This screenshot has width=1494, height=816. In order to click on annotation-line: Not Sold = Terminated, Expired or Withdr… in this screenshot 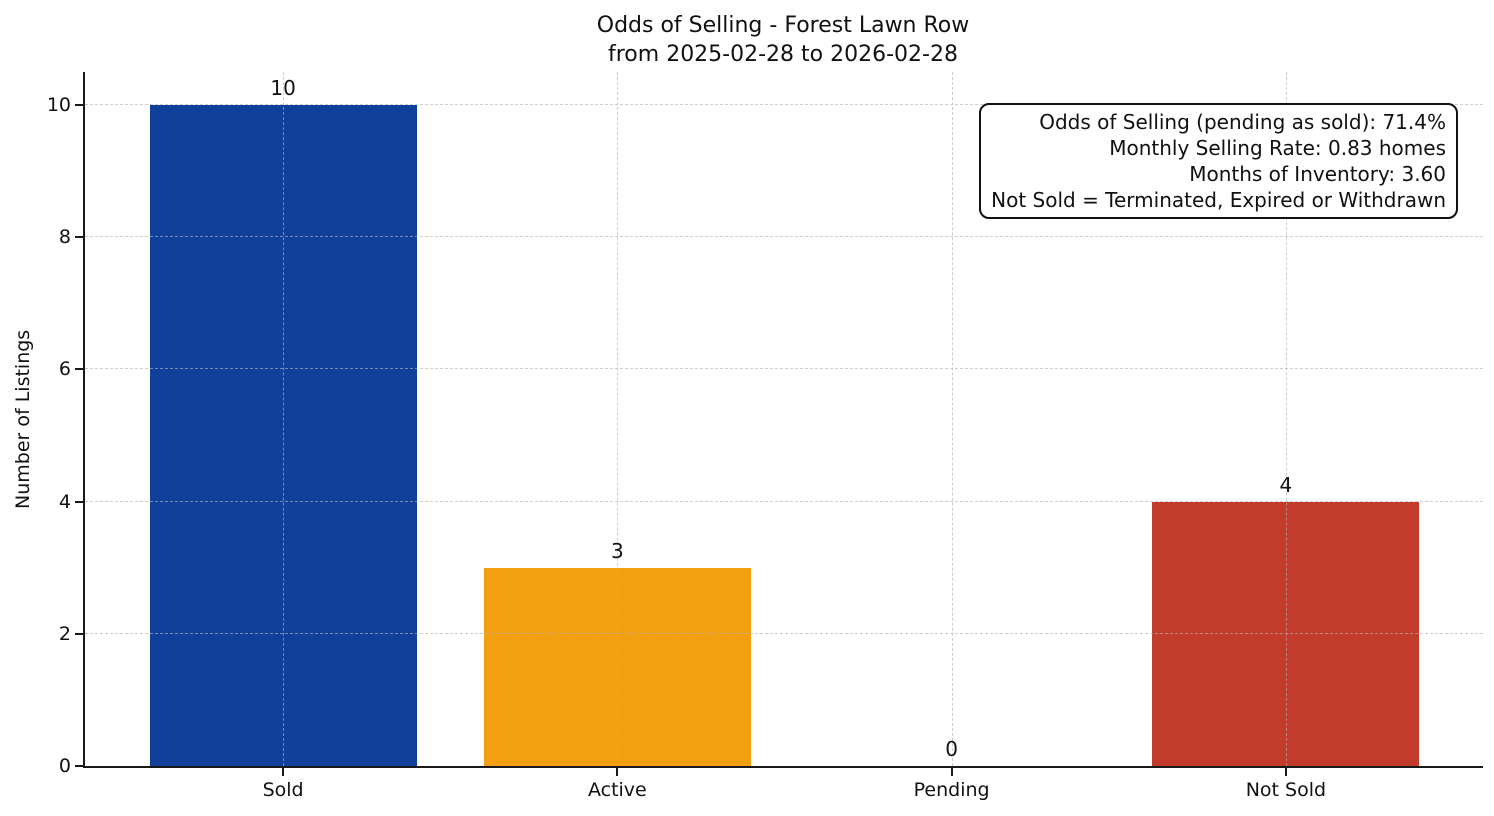, I will do `click(1218, 200)`.